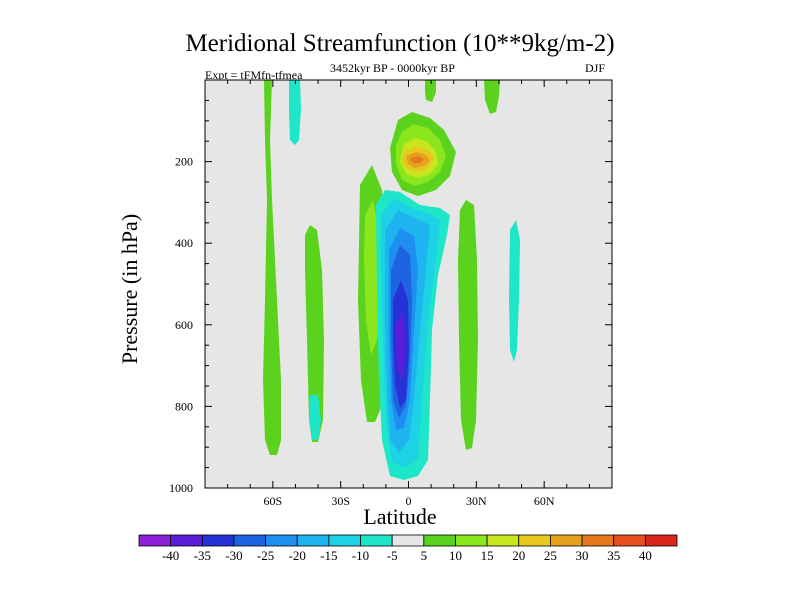 This screenshot has width=800, height=600. I want to click on experiment-label: Expt = tFMfn-tfmea, so click(254, 75).